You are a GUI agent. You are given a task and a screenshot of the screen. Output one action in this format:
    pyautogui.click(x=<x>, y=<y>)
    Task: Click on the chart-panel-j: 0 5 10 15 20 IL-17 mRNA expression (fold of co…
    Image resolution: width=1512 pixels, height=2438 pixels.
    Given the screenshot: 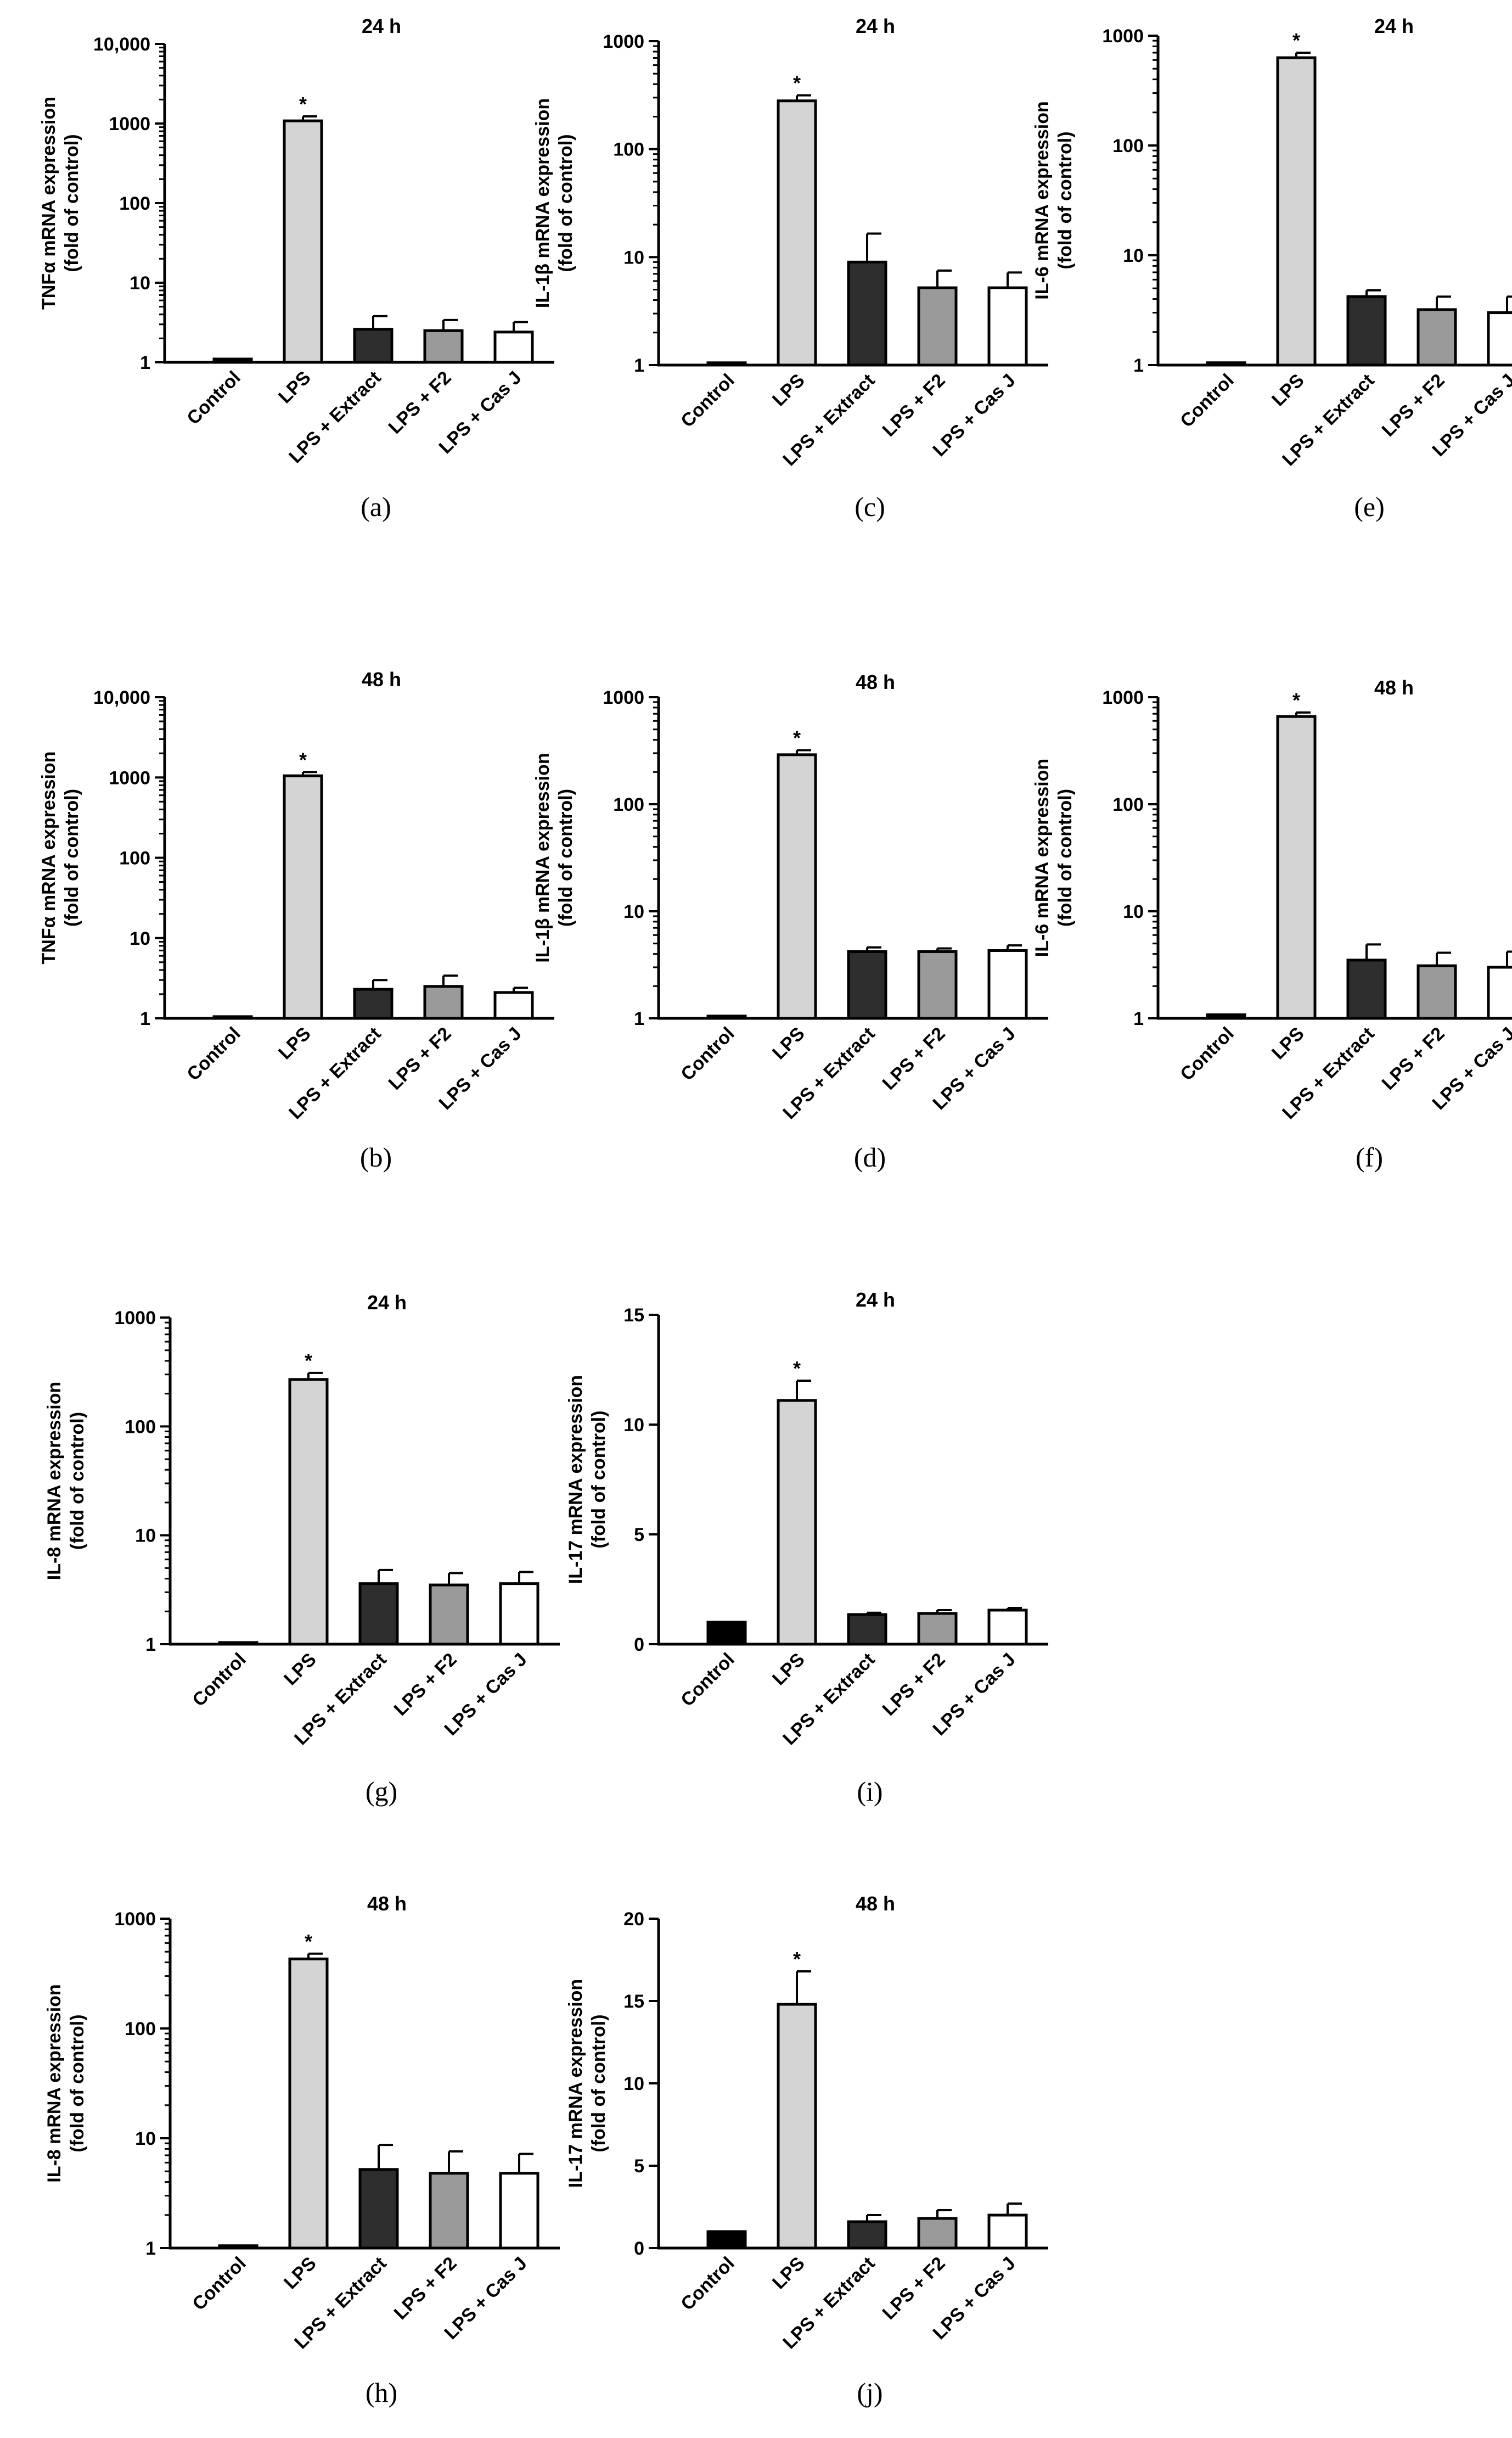 What is the action you would take?
    pyautogui.click(x=806, y=2150)
    